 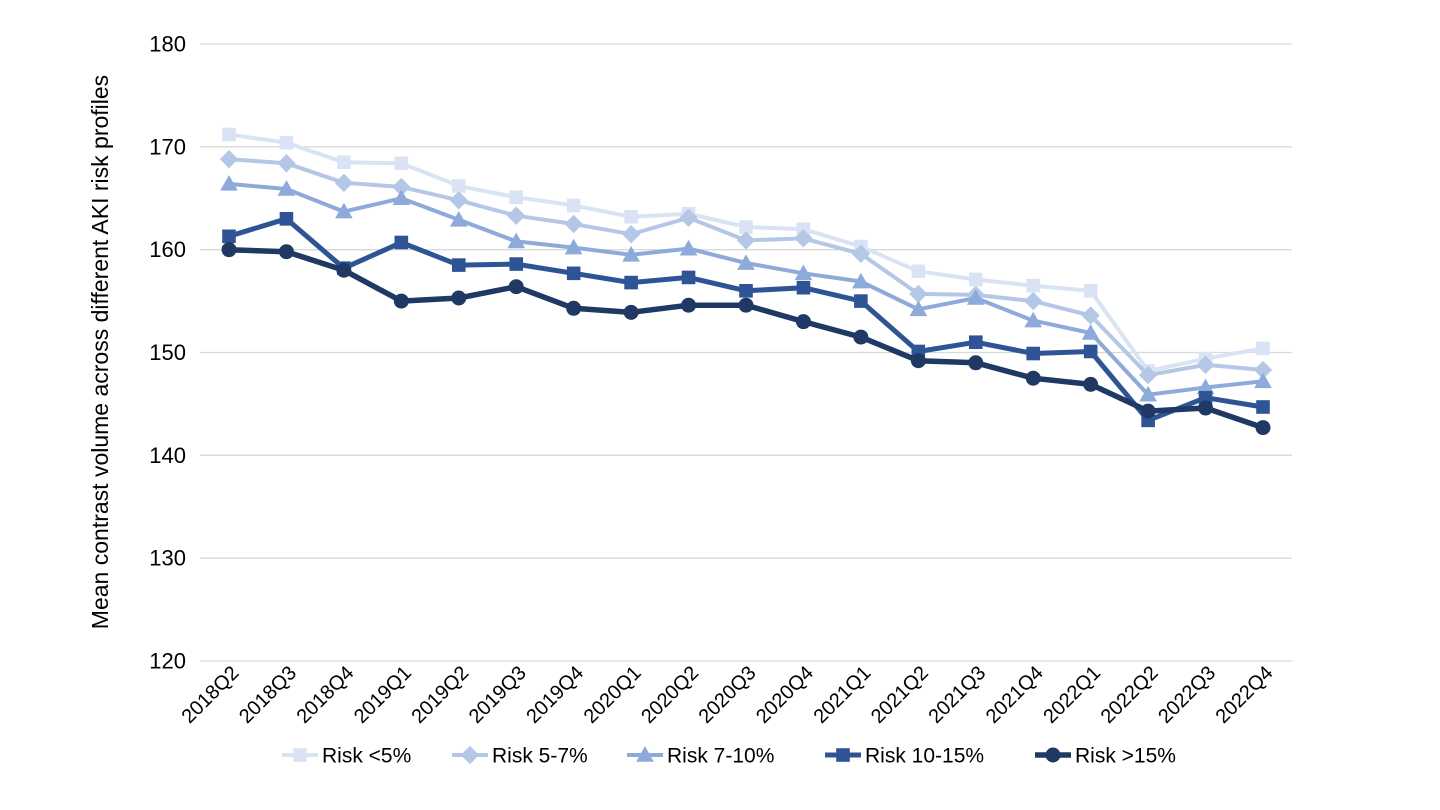 I want to click on x-label-2022Q3: 2022Q3, so click(x=1187, y=695).